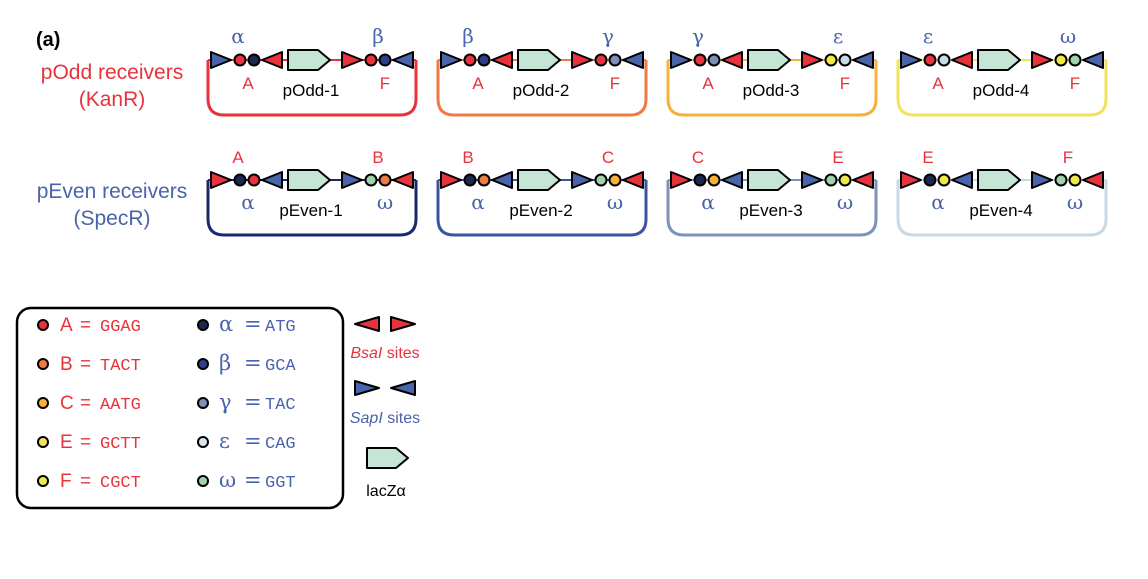 This screenshot has width=1148, height=579. I want to click on plasmid-name: pEven-2, so click(540, 210).